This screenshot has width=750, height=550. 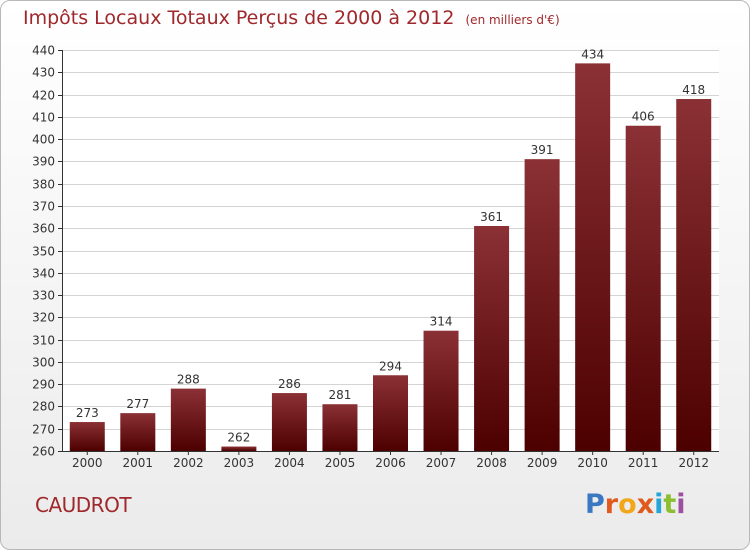 I want to click on data-label: 288, so click(x=188, y=380).